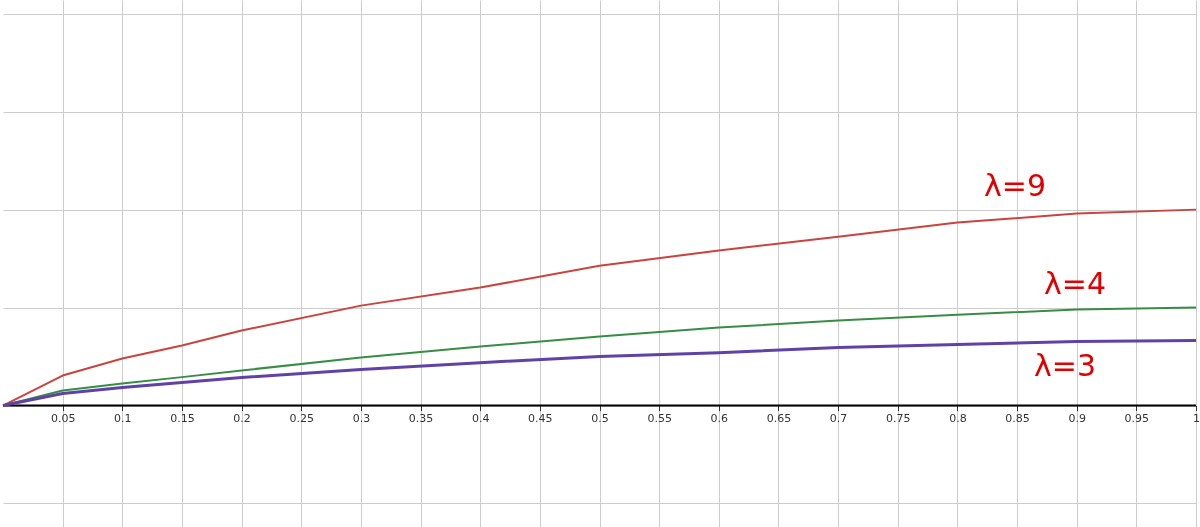  What do you see at coordinates (301, 419) in the screenshot?
I see `x-tick-label: 0.25` at bounding box center [301, 419].